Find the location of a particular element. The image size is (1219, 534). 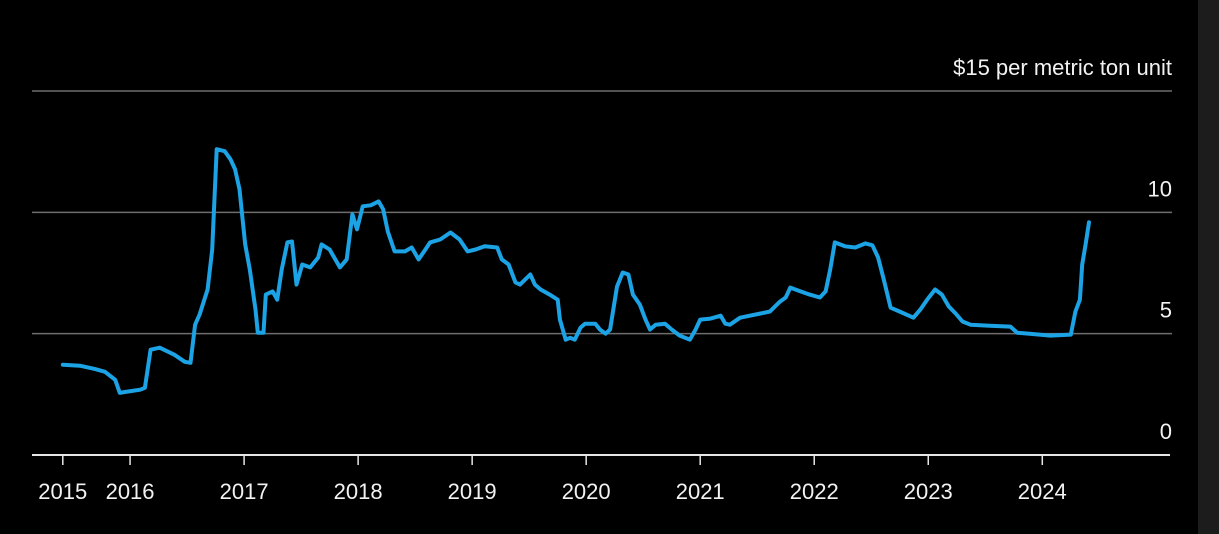

x-tick-label: 2024 is located at coordinates (1042, 491).